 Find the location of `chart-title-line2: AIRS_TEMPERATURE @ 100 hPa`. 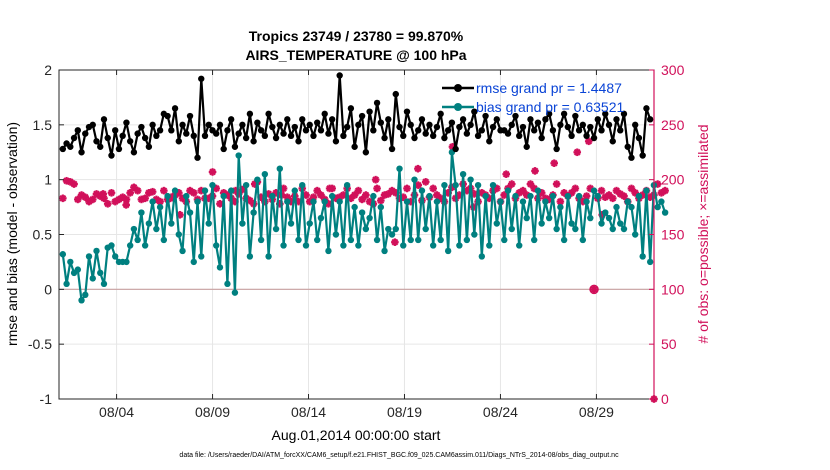

chart-title-line2: AIRS_TEMPERATURE @ 100 hPa is located at coordinates (355, 55).